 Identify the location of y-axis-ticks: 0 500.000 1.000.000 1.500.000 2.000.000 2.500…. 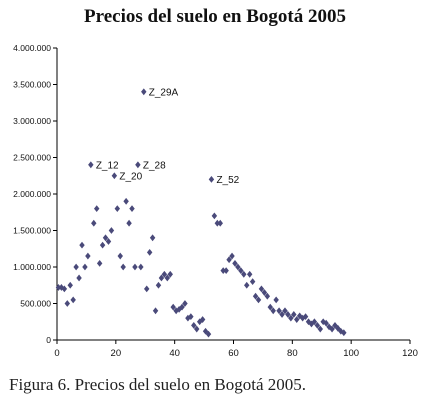
(35, 194).